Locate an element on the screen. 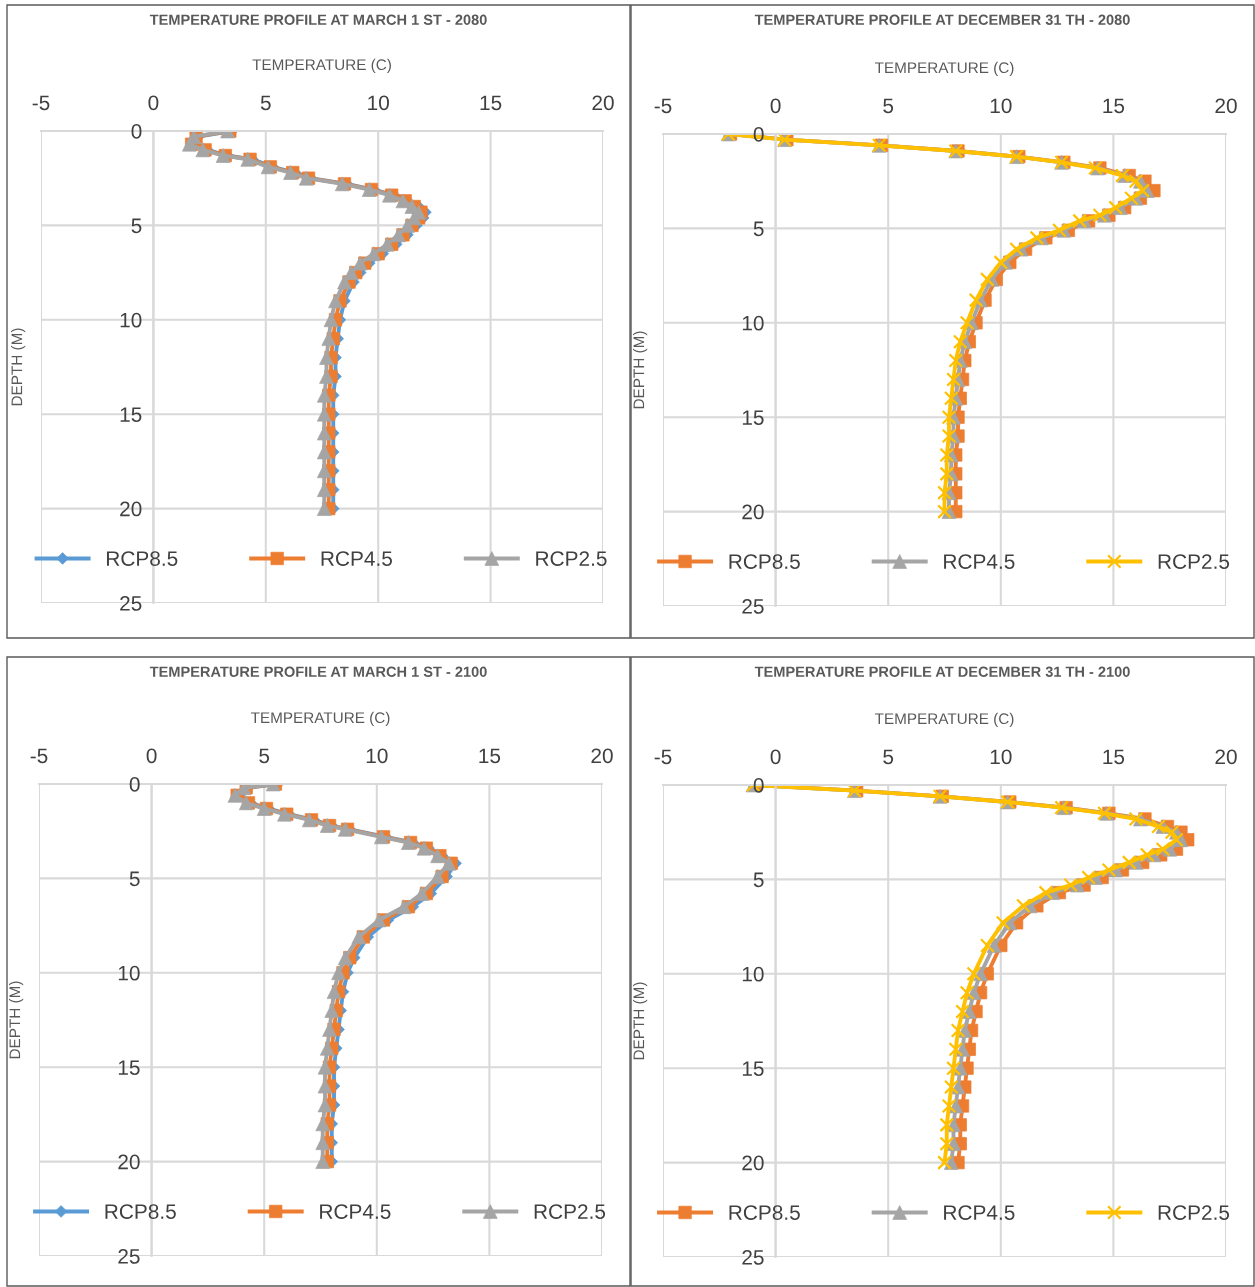  chart-title: TEMPERATURE PROFILE AT MARCH 1 ST - 2080 is located at coordinates (318, 19).